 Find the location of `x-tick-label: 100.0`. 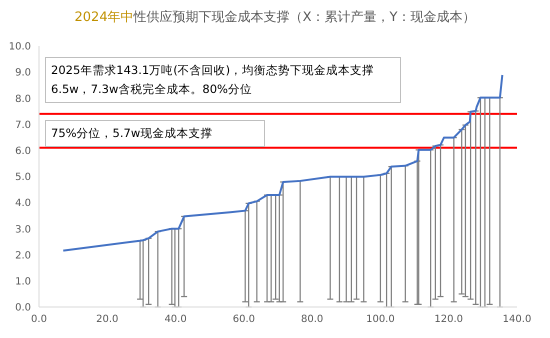

x-tick-label: 100.0 is located at coordinates (380, 320).